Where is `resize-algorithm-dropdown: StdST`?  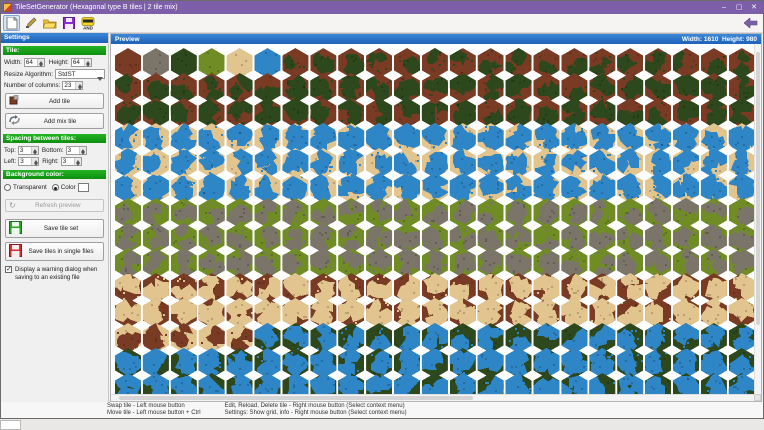 resize-algorithm-dropdown: StdST is located at coordinates (80, 75).